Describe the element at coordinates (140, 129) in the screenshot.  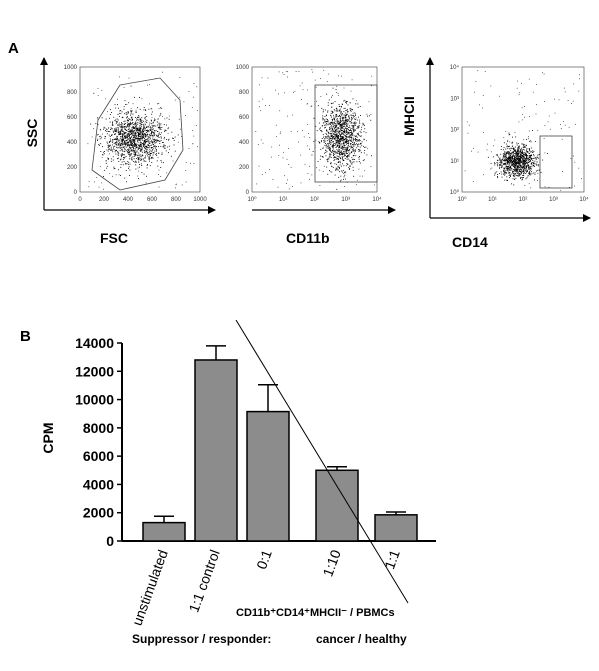
I see `scatter1-frame` at that location.